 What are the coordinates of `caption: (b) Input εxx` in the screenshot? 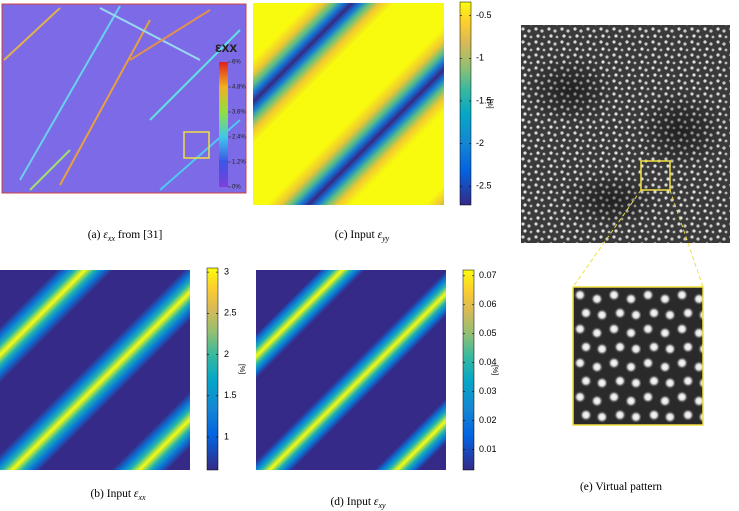 It's located at (118, 495).